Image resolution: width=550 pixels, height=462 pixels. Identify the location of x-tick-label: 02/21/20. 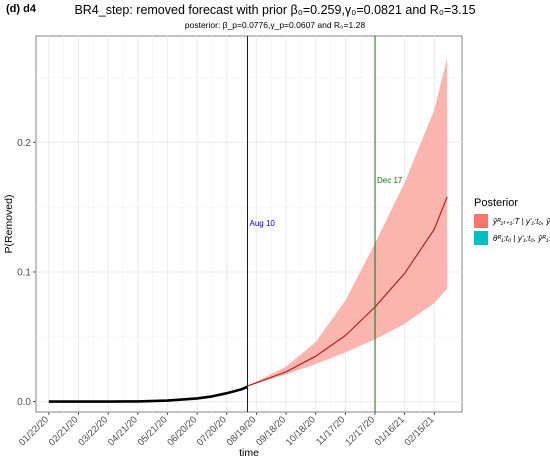
(64, 431).